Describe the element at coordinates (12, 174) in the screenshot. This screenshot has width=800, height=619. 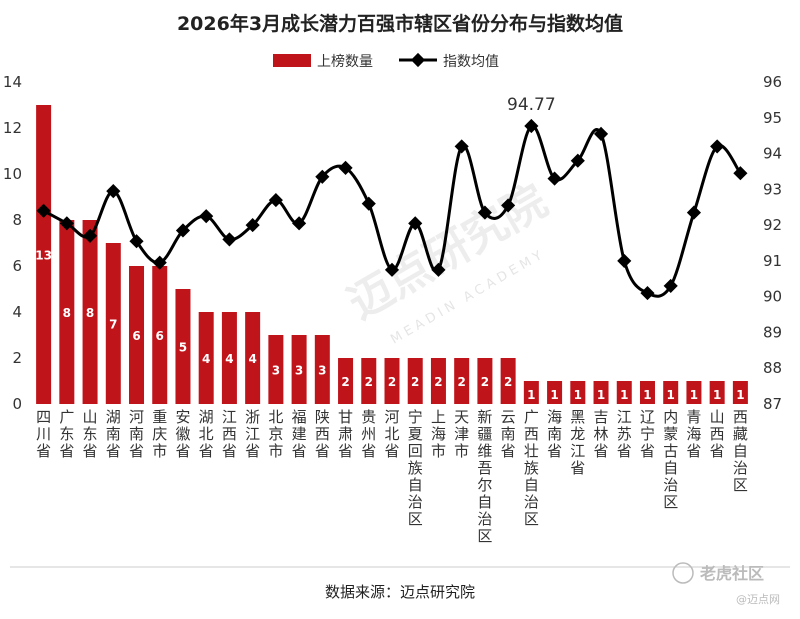
I see `left-tick-label: 10` at that location.